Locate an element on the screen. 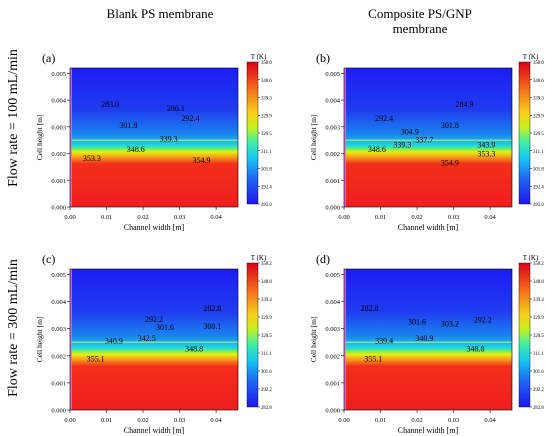  column-title-composite: Composite PS/GNP membrane is located at coordinates (420, 21).